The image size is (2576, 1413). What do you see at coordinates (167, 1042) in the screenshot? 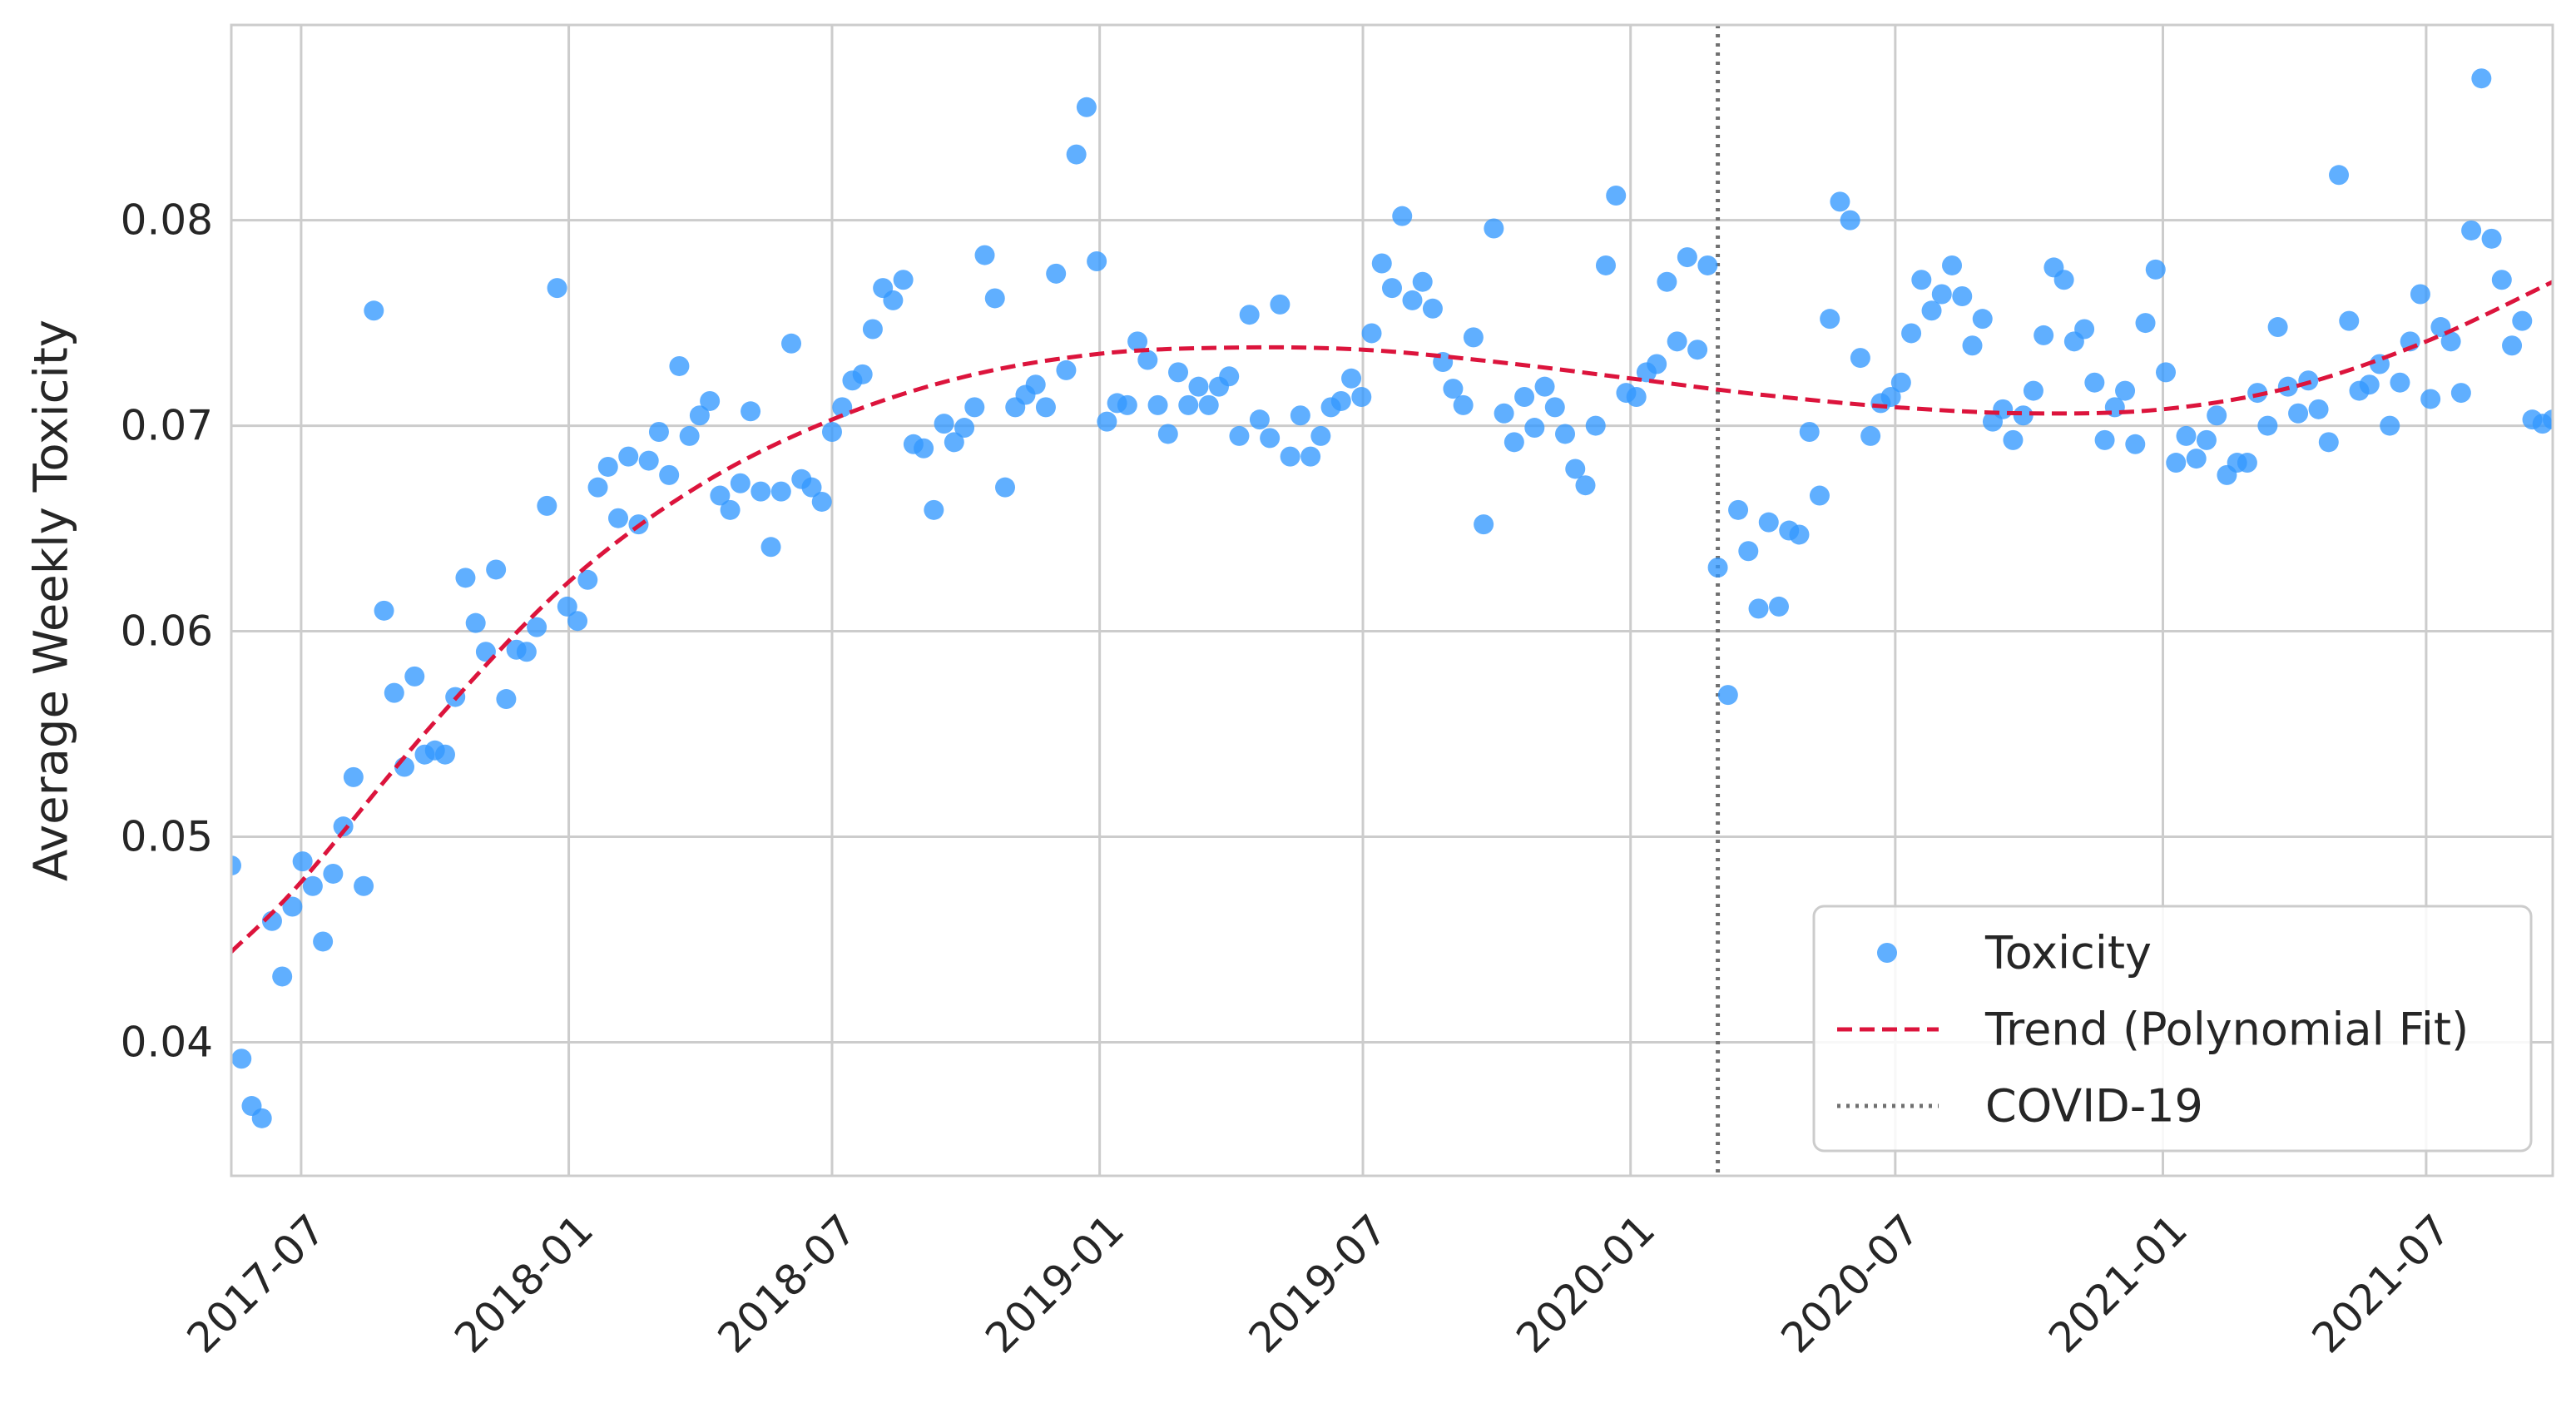
I see `y-tick-label: 0.04` at bounding box center [167, 1042].